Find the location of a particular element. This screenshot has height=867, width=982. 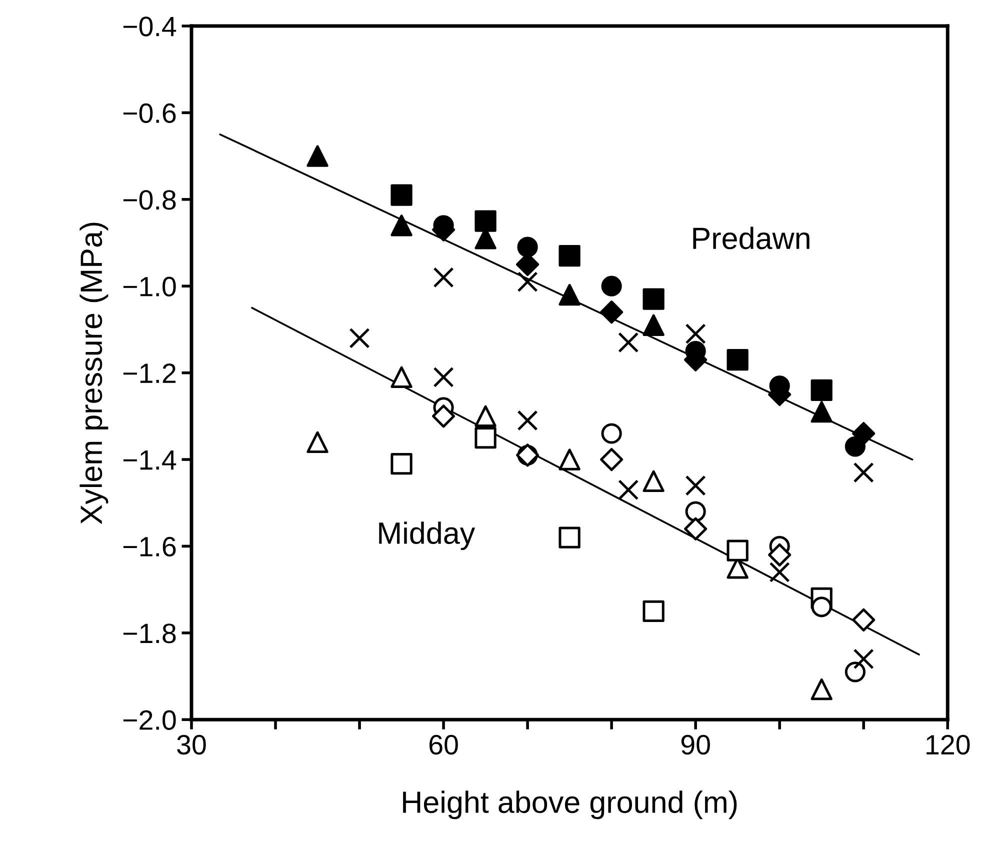

x-tick-label: 60 is located at coordinates (444, 744).